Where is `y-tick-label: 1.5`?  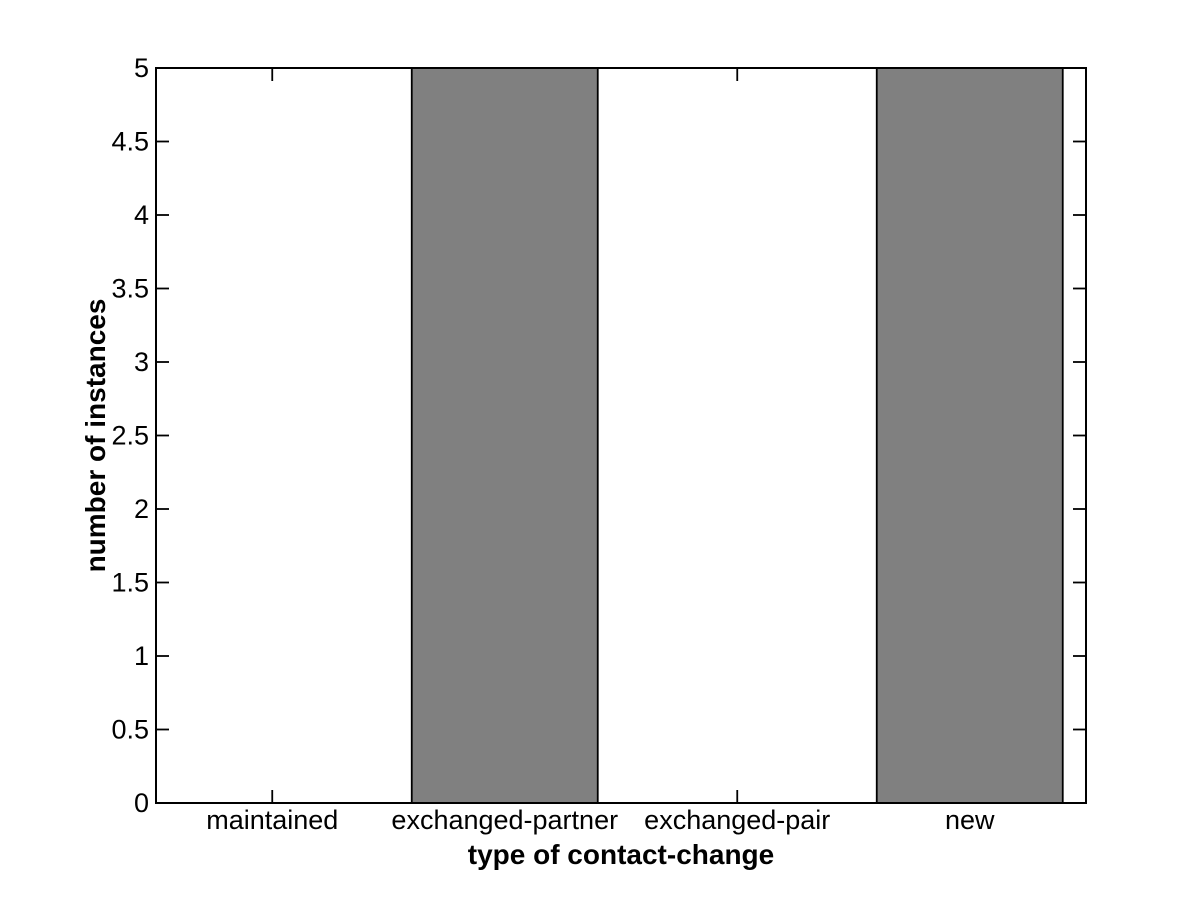
y-tick-label: 1.5 is located at coordinates (130, 583).